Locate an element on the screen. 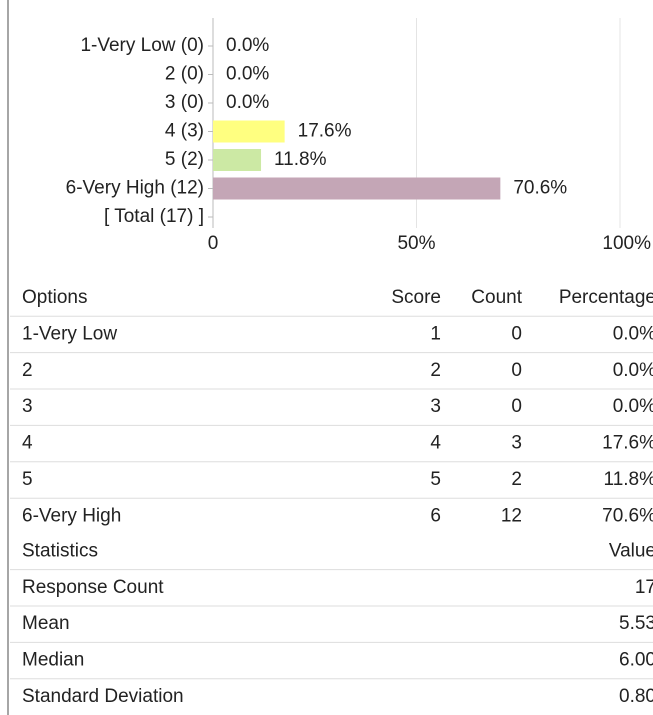 This screenshot has height=715, width=653. table-header: Value is located at coordinates (631, 550).